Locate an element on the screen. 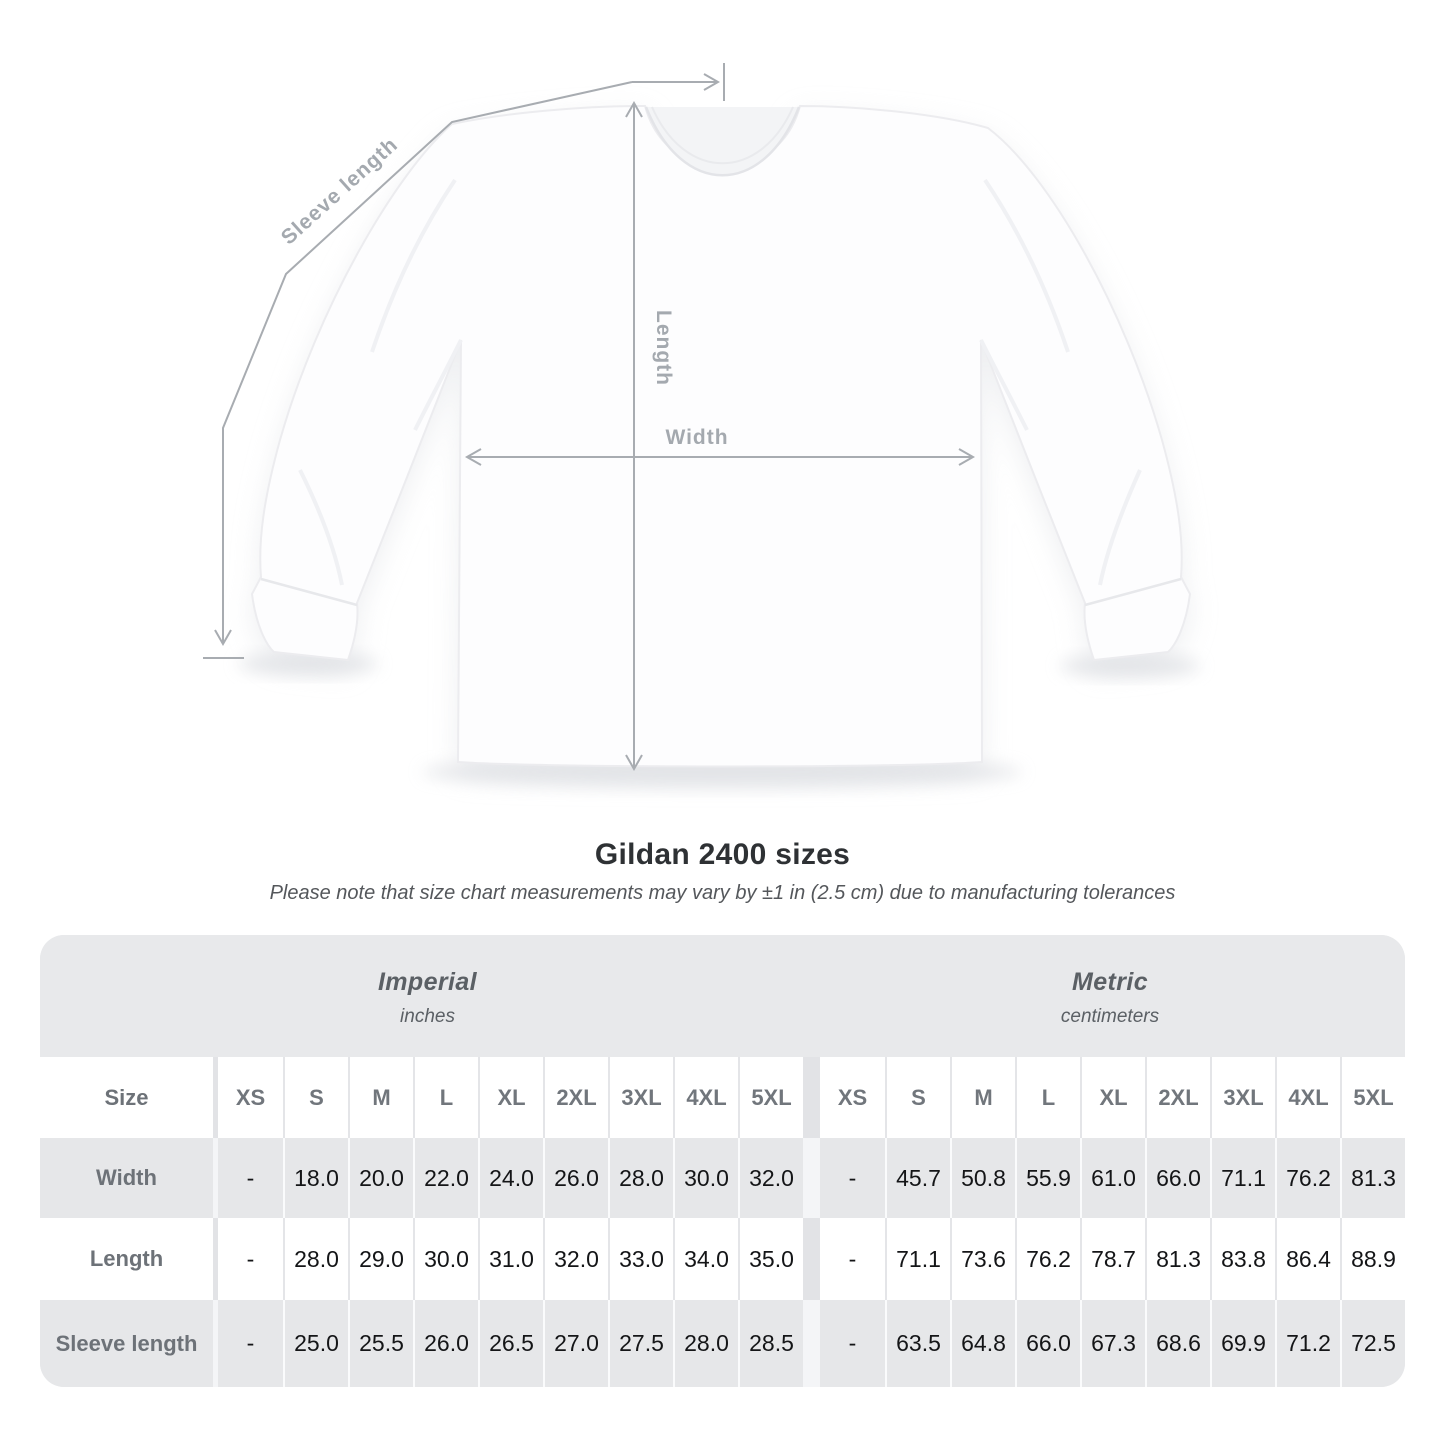 The width and height of the screenshot is (1445, 1445). length-arrowhead-down is located at coordinates (634, 763).